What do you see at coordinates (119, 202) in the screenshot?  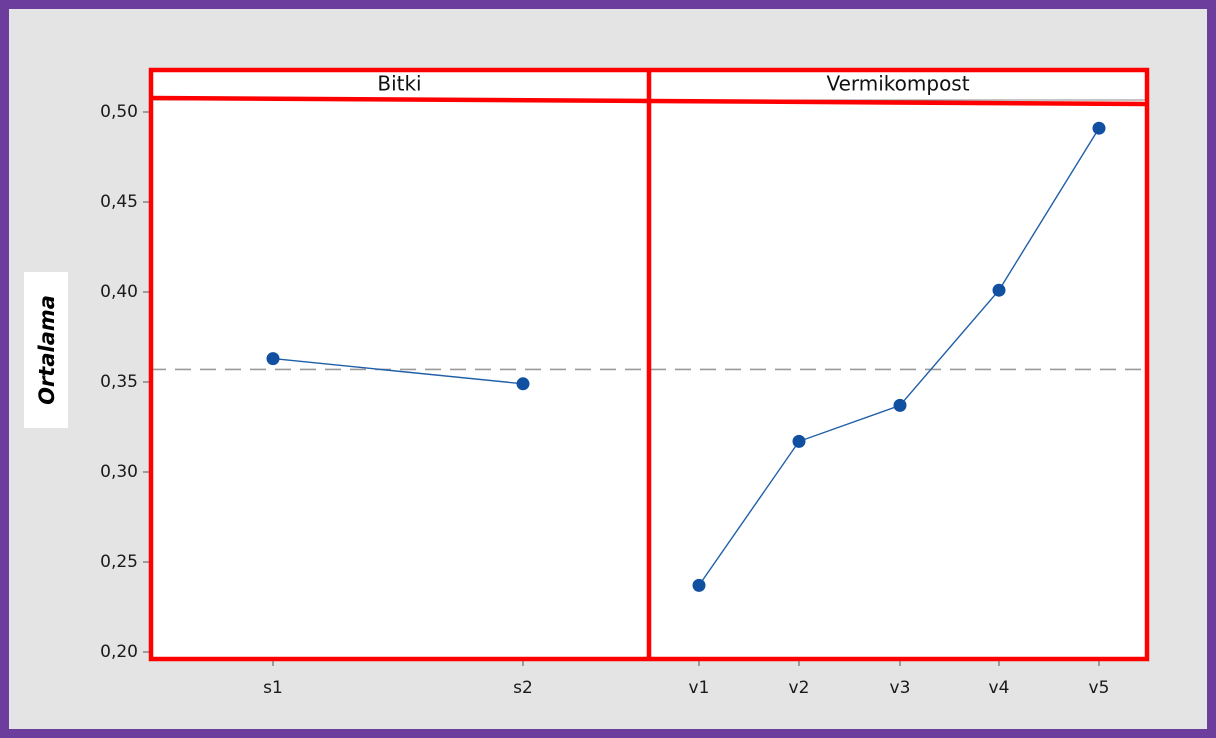 I see `y-tick-label: 0,45` at bounding box center [119, 202].